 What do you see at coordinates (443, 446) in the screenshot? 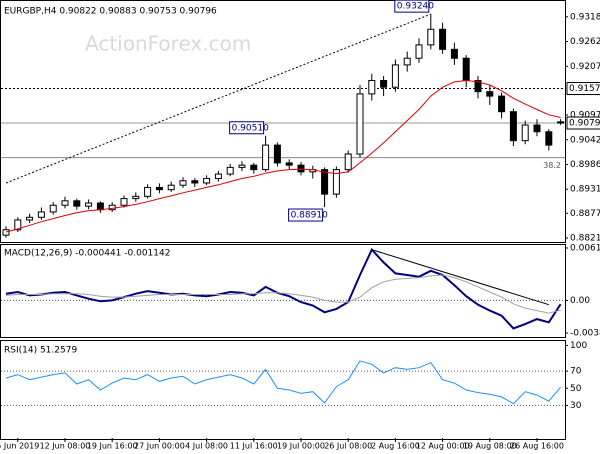
I see `x-tick-label: 12 Aug 00:00` at bounding box center [443, 446].